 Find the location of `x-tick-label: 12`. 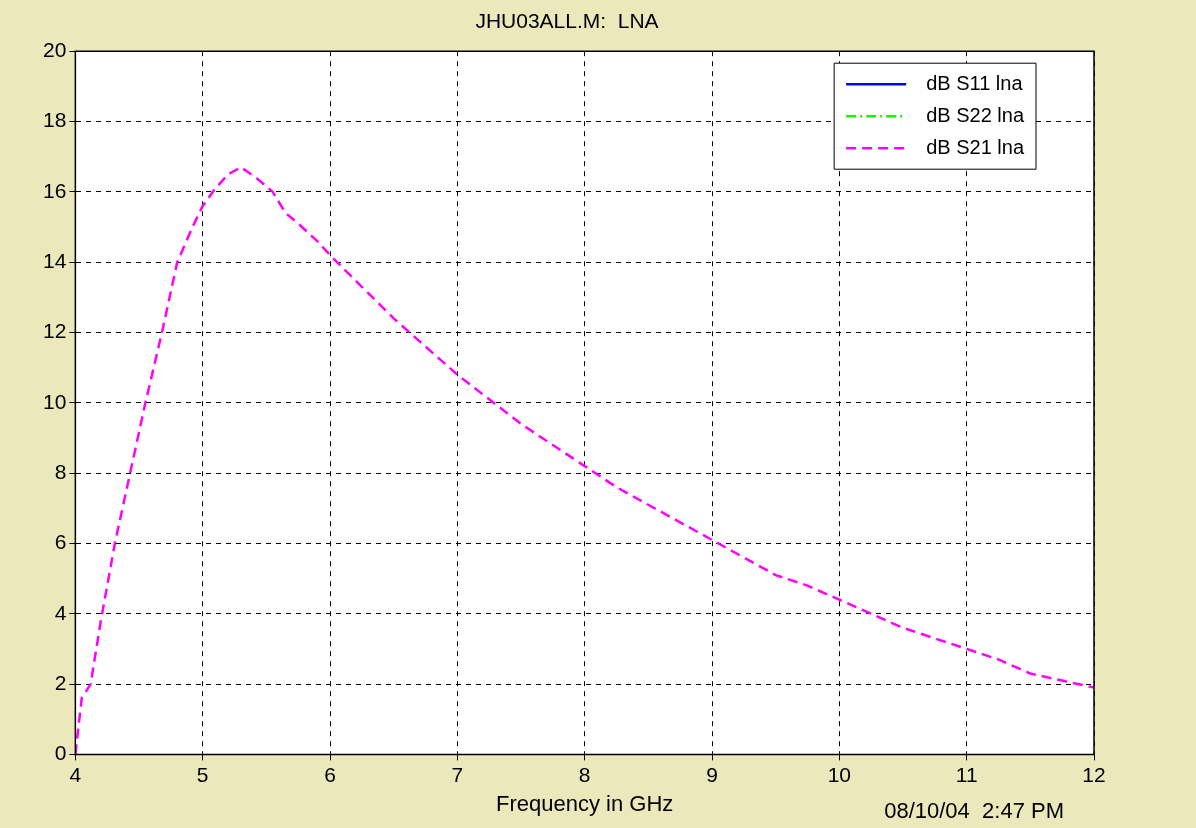

x-tick-label: 12 is located at coordinates (1094, 774).